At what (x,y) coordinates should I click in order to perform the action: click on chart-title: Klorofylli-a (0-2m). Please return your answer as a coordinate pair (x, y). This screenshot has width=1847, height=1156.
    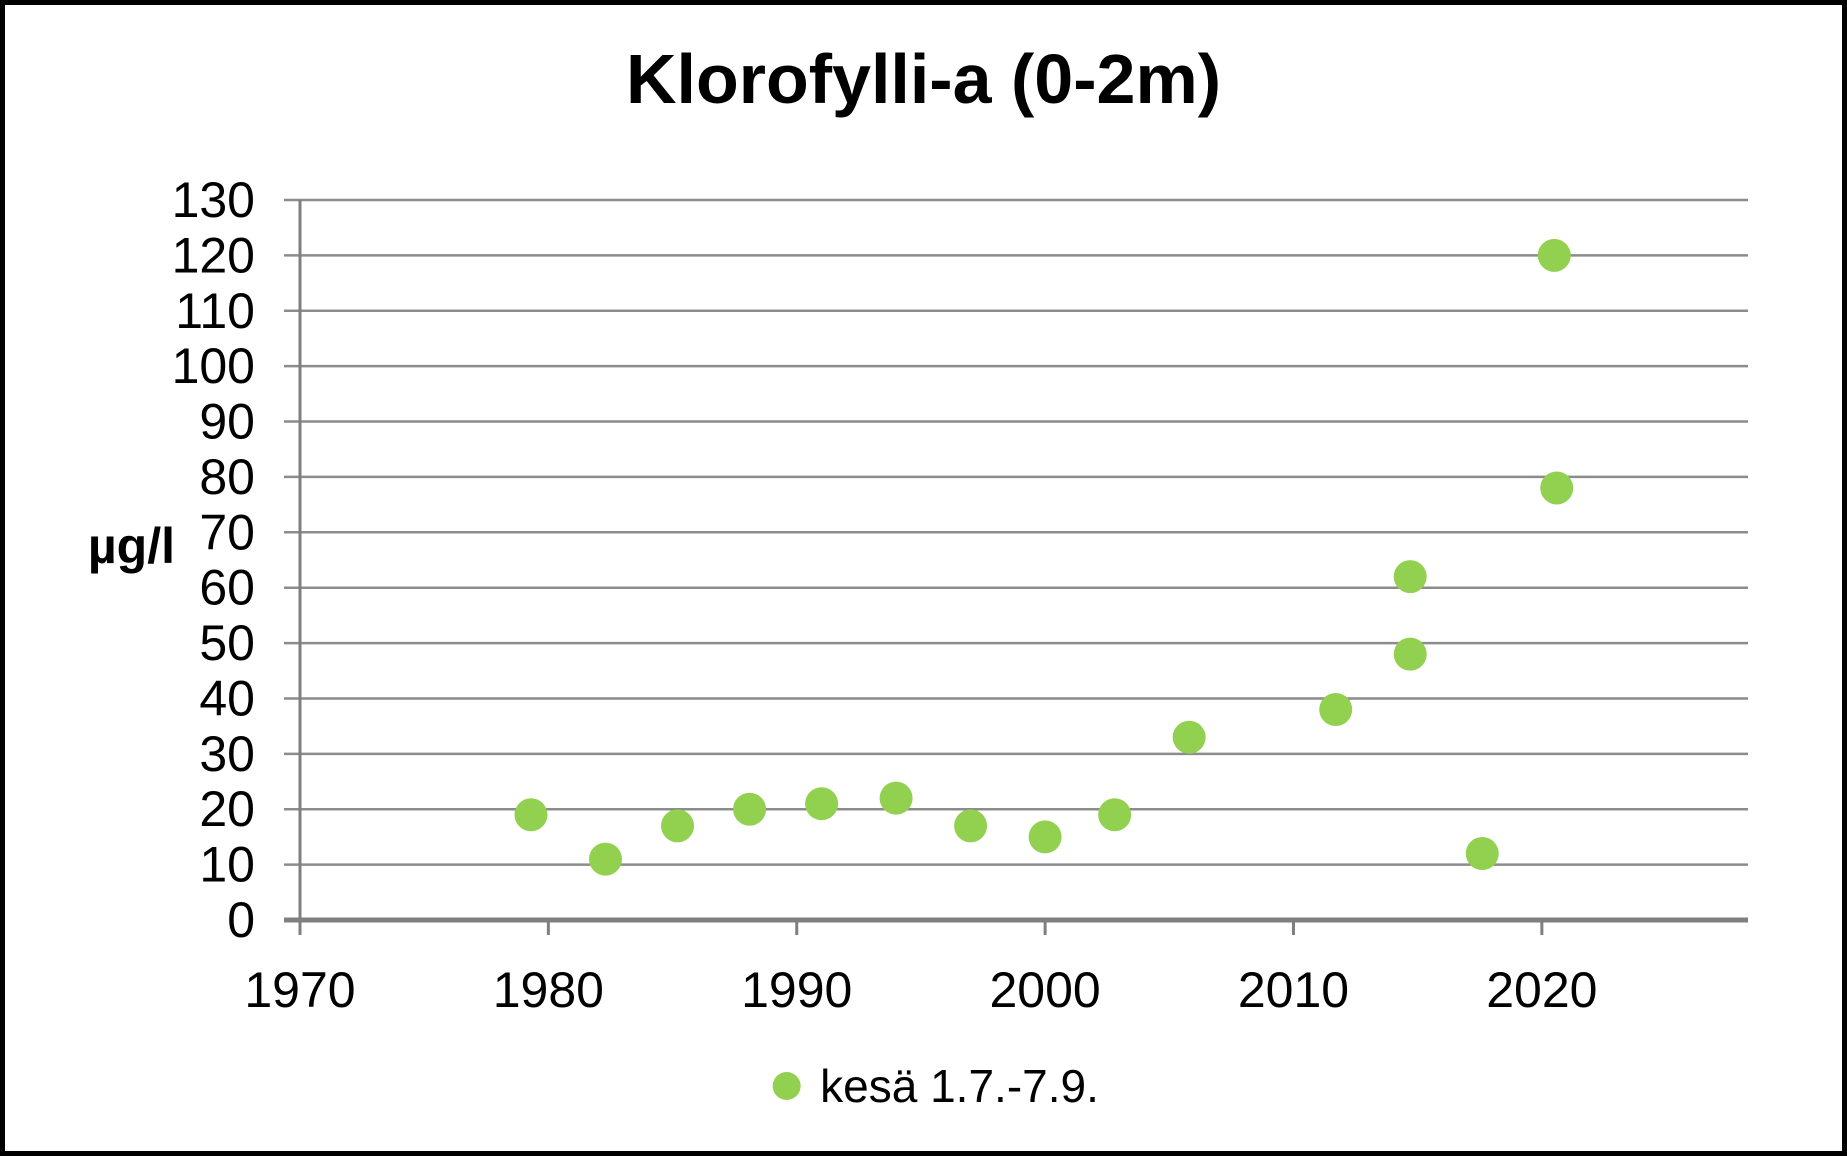
    Looking at the image, I should click on (923, 79).